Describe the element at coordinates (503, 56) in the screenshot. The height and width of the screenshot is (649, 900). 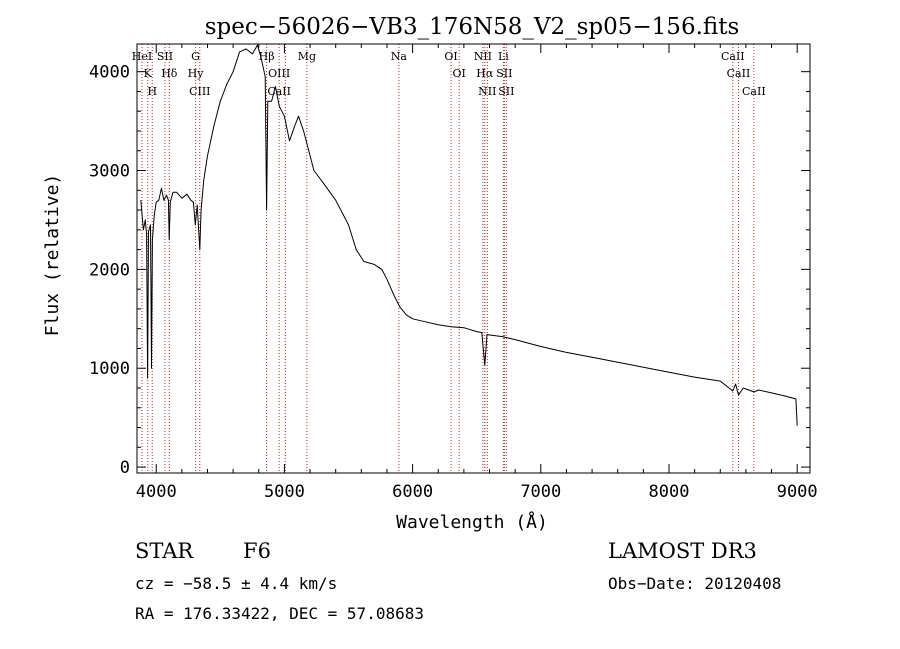
I see `spectral-line-label: Li` at that location.